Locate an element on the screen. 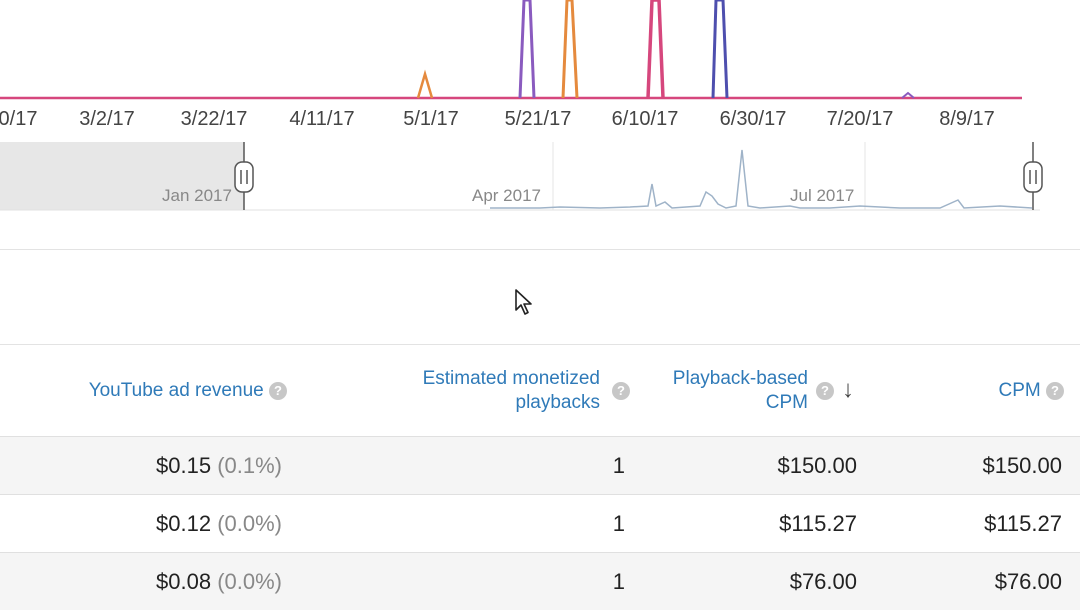 The height and width of the screenshot is (610, 1080). x-tick-label: 6/30/17 is located at coordinates (753, 119).